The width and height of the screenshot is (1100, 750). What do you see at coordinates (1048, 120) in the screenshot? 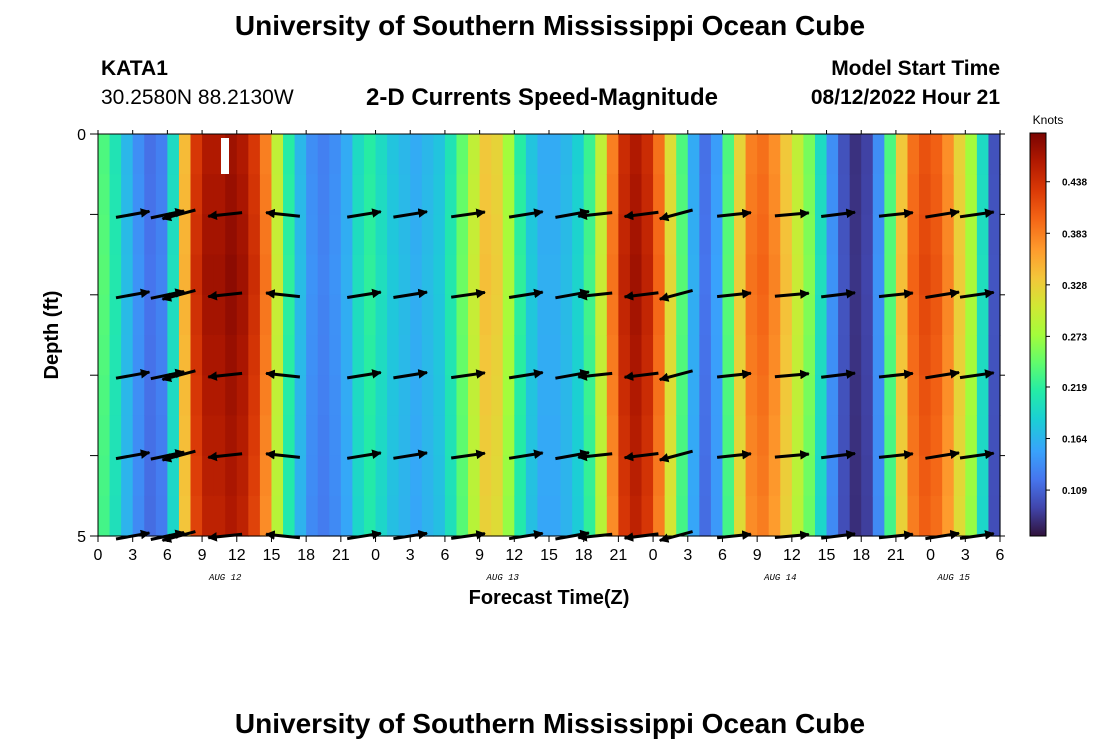
I see `colorbar-title: Knots` at bounding box center [1048, 120].